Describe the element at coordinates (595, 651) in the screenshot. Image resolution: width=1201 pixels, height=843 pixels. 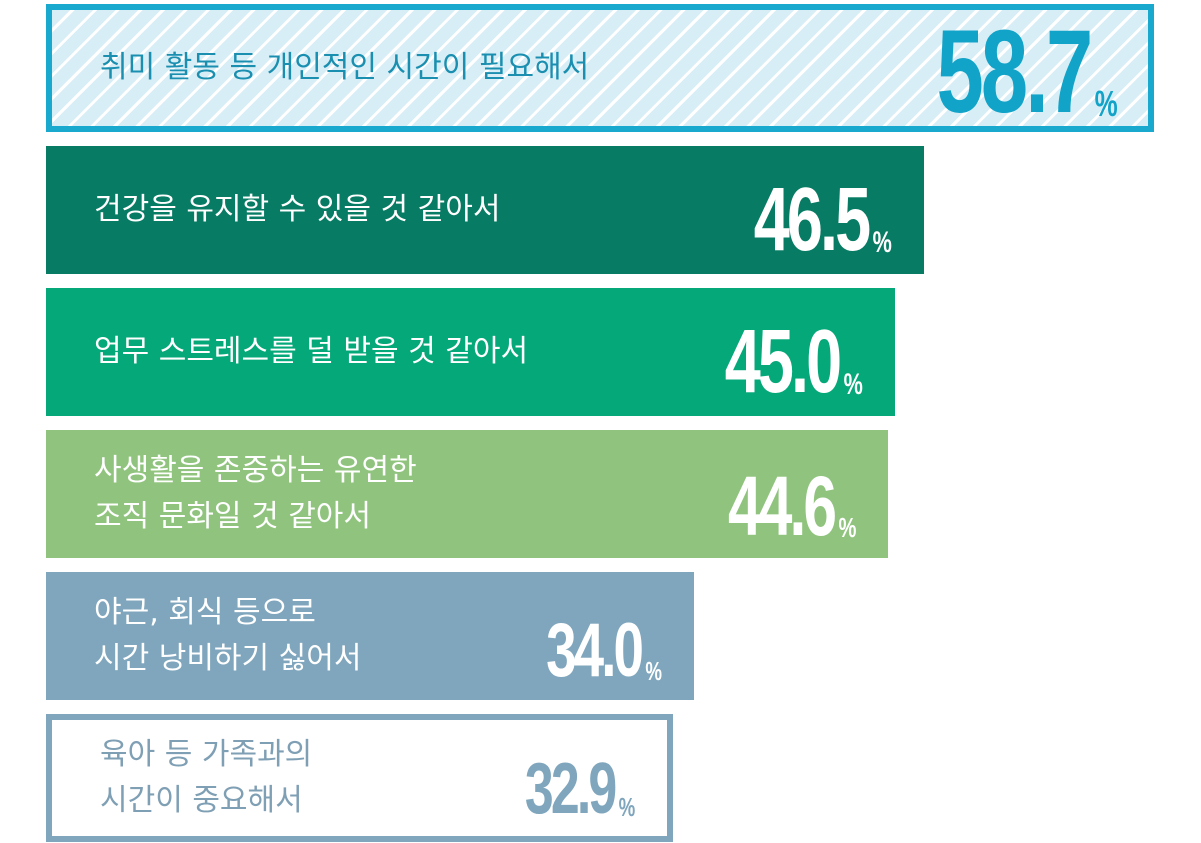
I see `value-number: 34.0` at that location.